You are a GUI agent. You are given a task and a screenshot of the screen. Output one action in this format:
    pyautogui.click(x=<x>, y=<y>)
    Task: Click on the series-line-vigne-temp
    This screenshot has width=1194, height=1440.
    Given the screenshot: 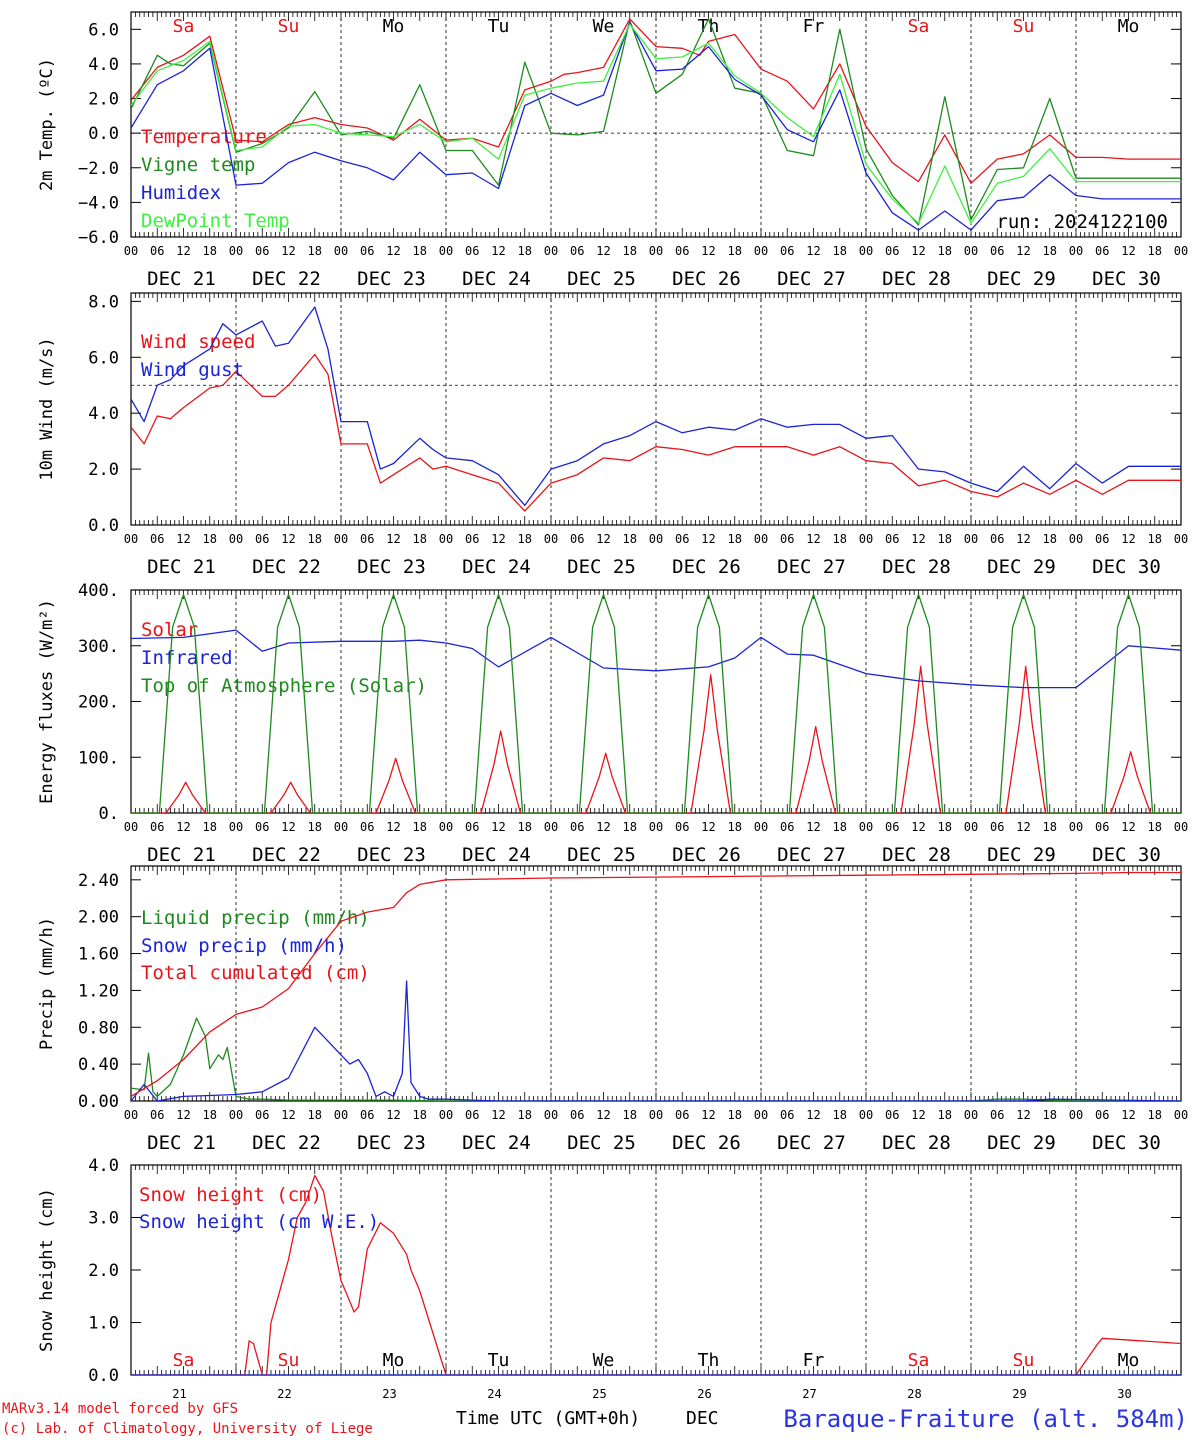 What is the action you would take?
    pyautogui.click(x=656, y=122)
    